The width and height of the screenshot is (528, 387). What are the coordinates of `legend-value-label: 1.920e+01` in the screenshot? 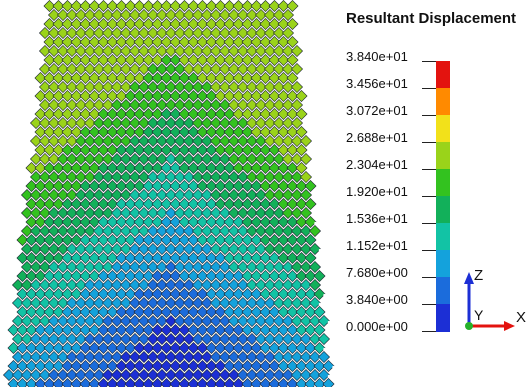 It's located at (377, 191).